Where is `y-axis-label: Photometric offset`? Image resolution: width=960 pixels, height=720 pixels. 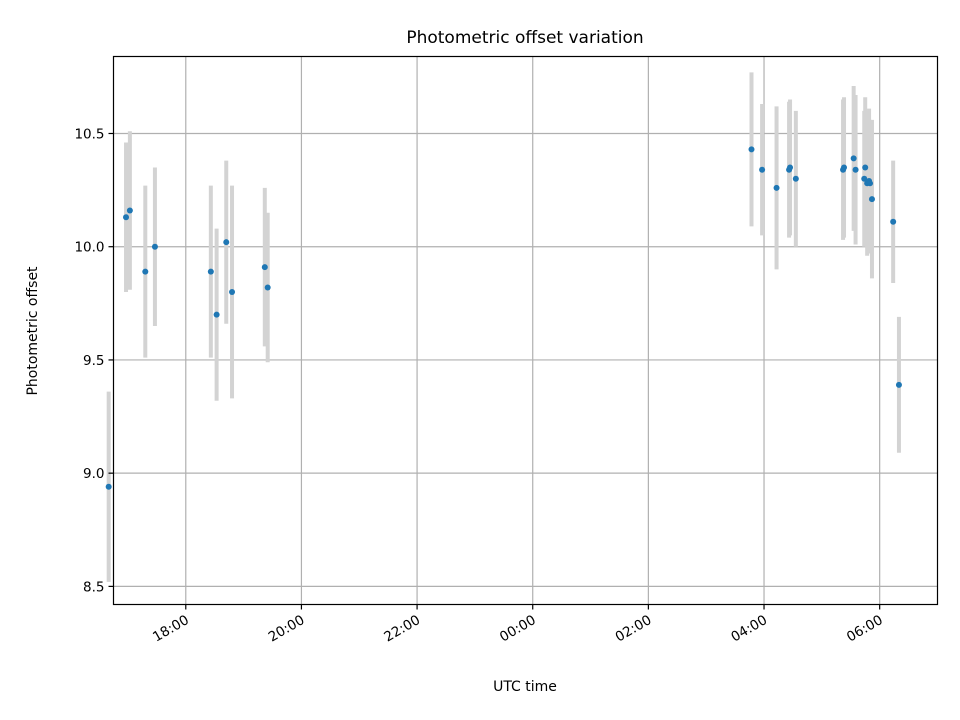 y-axis-label: Photometric offset is located at coordinates (33, 331).